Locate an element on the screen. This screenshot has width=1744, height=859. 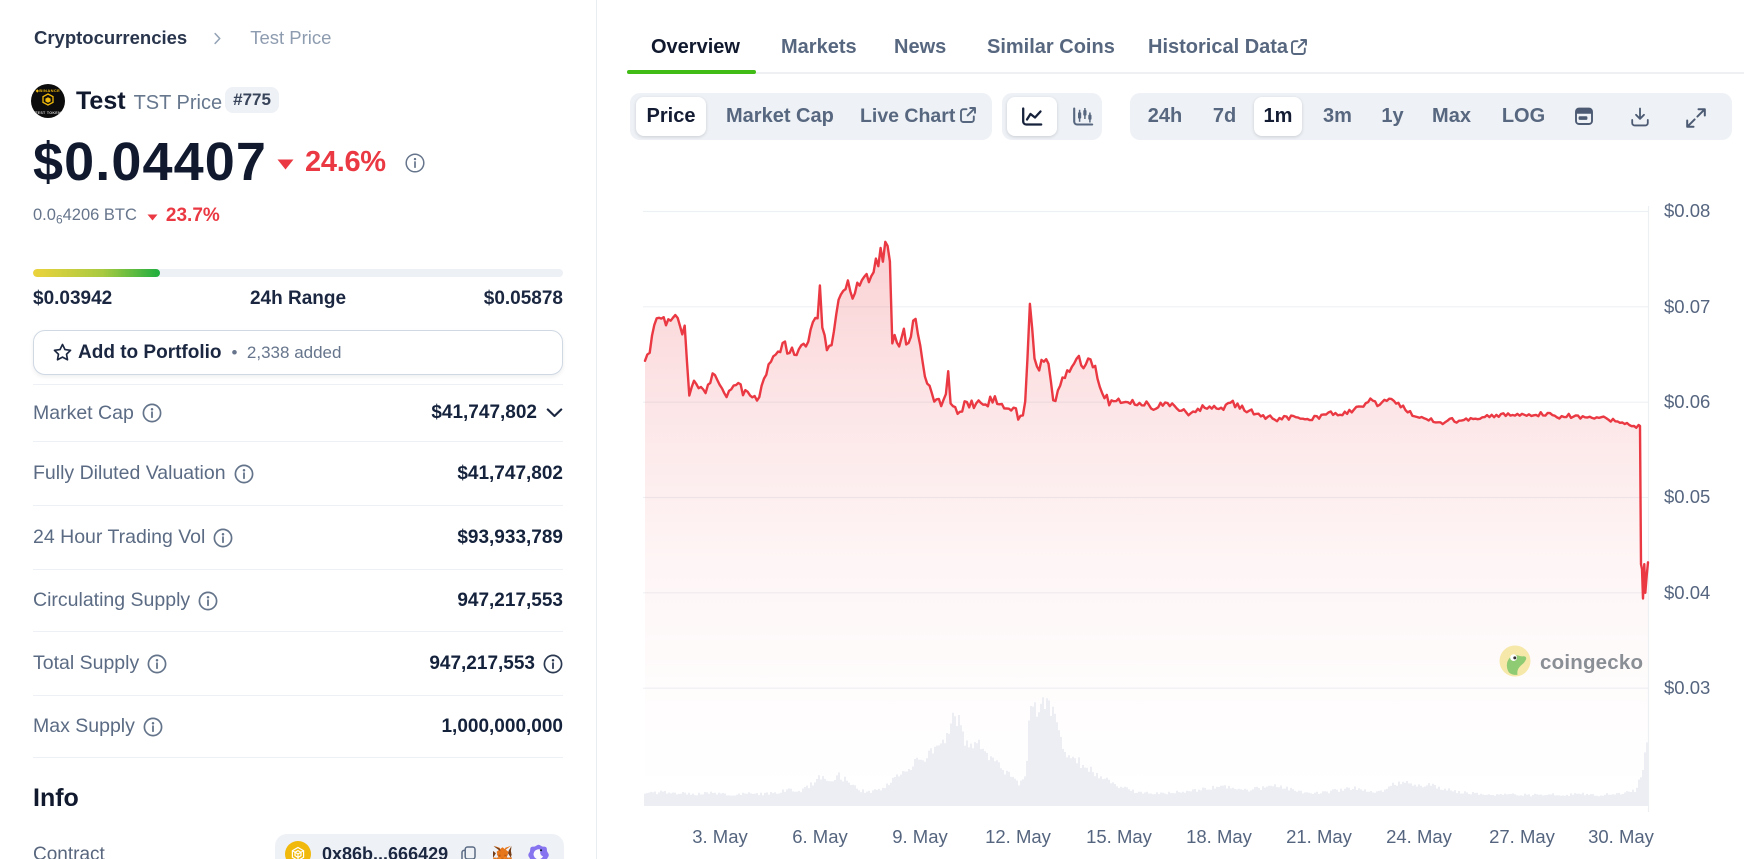
svg-text: coingecko is located at coordinates (1591, 662).